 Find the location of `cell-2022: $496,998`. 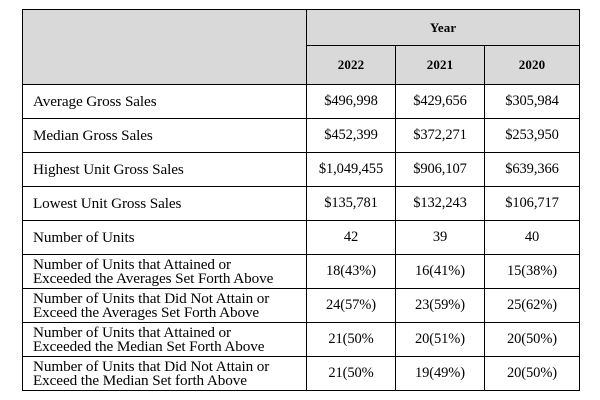

cell-2022: $496,998 is located at coordinates (351, 101).